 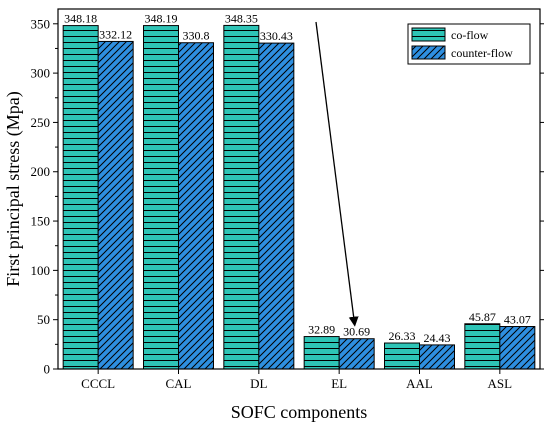 What do you see at coordinates (500, 383) in the screenshot?
I see `x-tick-label-asl: ASL` at bounding box center [500, 383].